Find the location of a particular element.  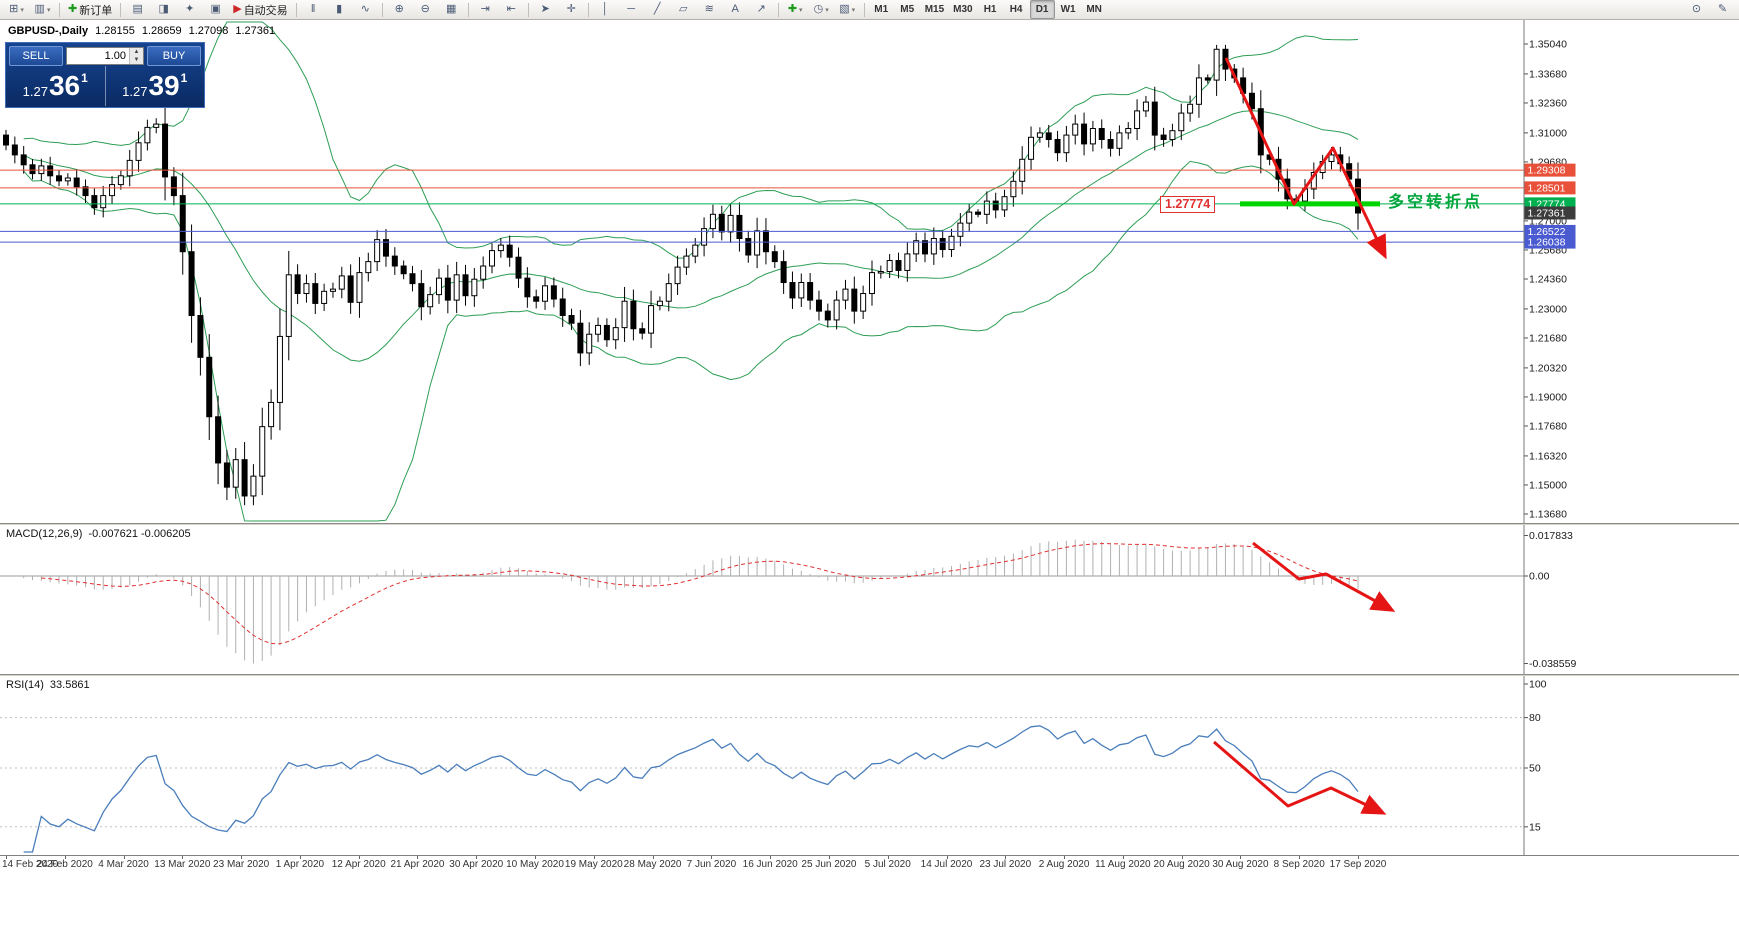

tf-m15-button: M15 is located at coordinates (934, 9).